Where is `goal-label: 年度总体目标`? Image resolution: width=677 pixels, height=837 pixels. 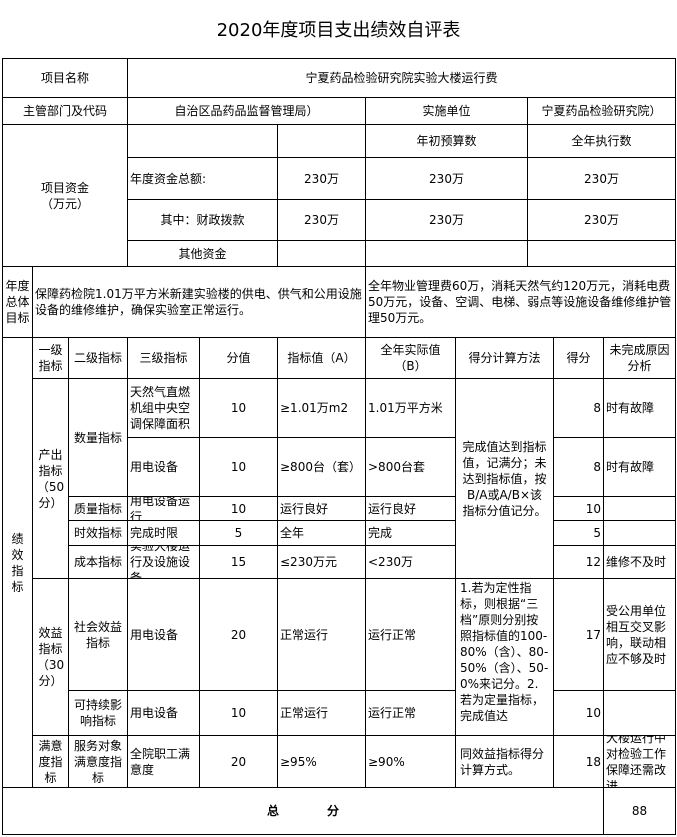
goal-label: 年度总体目标 is located at coordinates (17, 302).